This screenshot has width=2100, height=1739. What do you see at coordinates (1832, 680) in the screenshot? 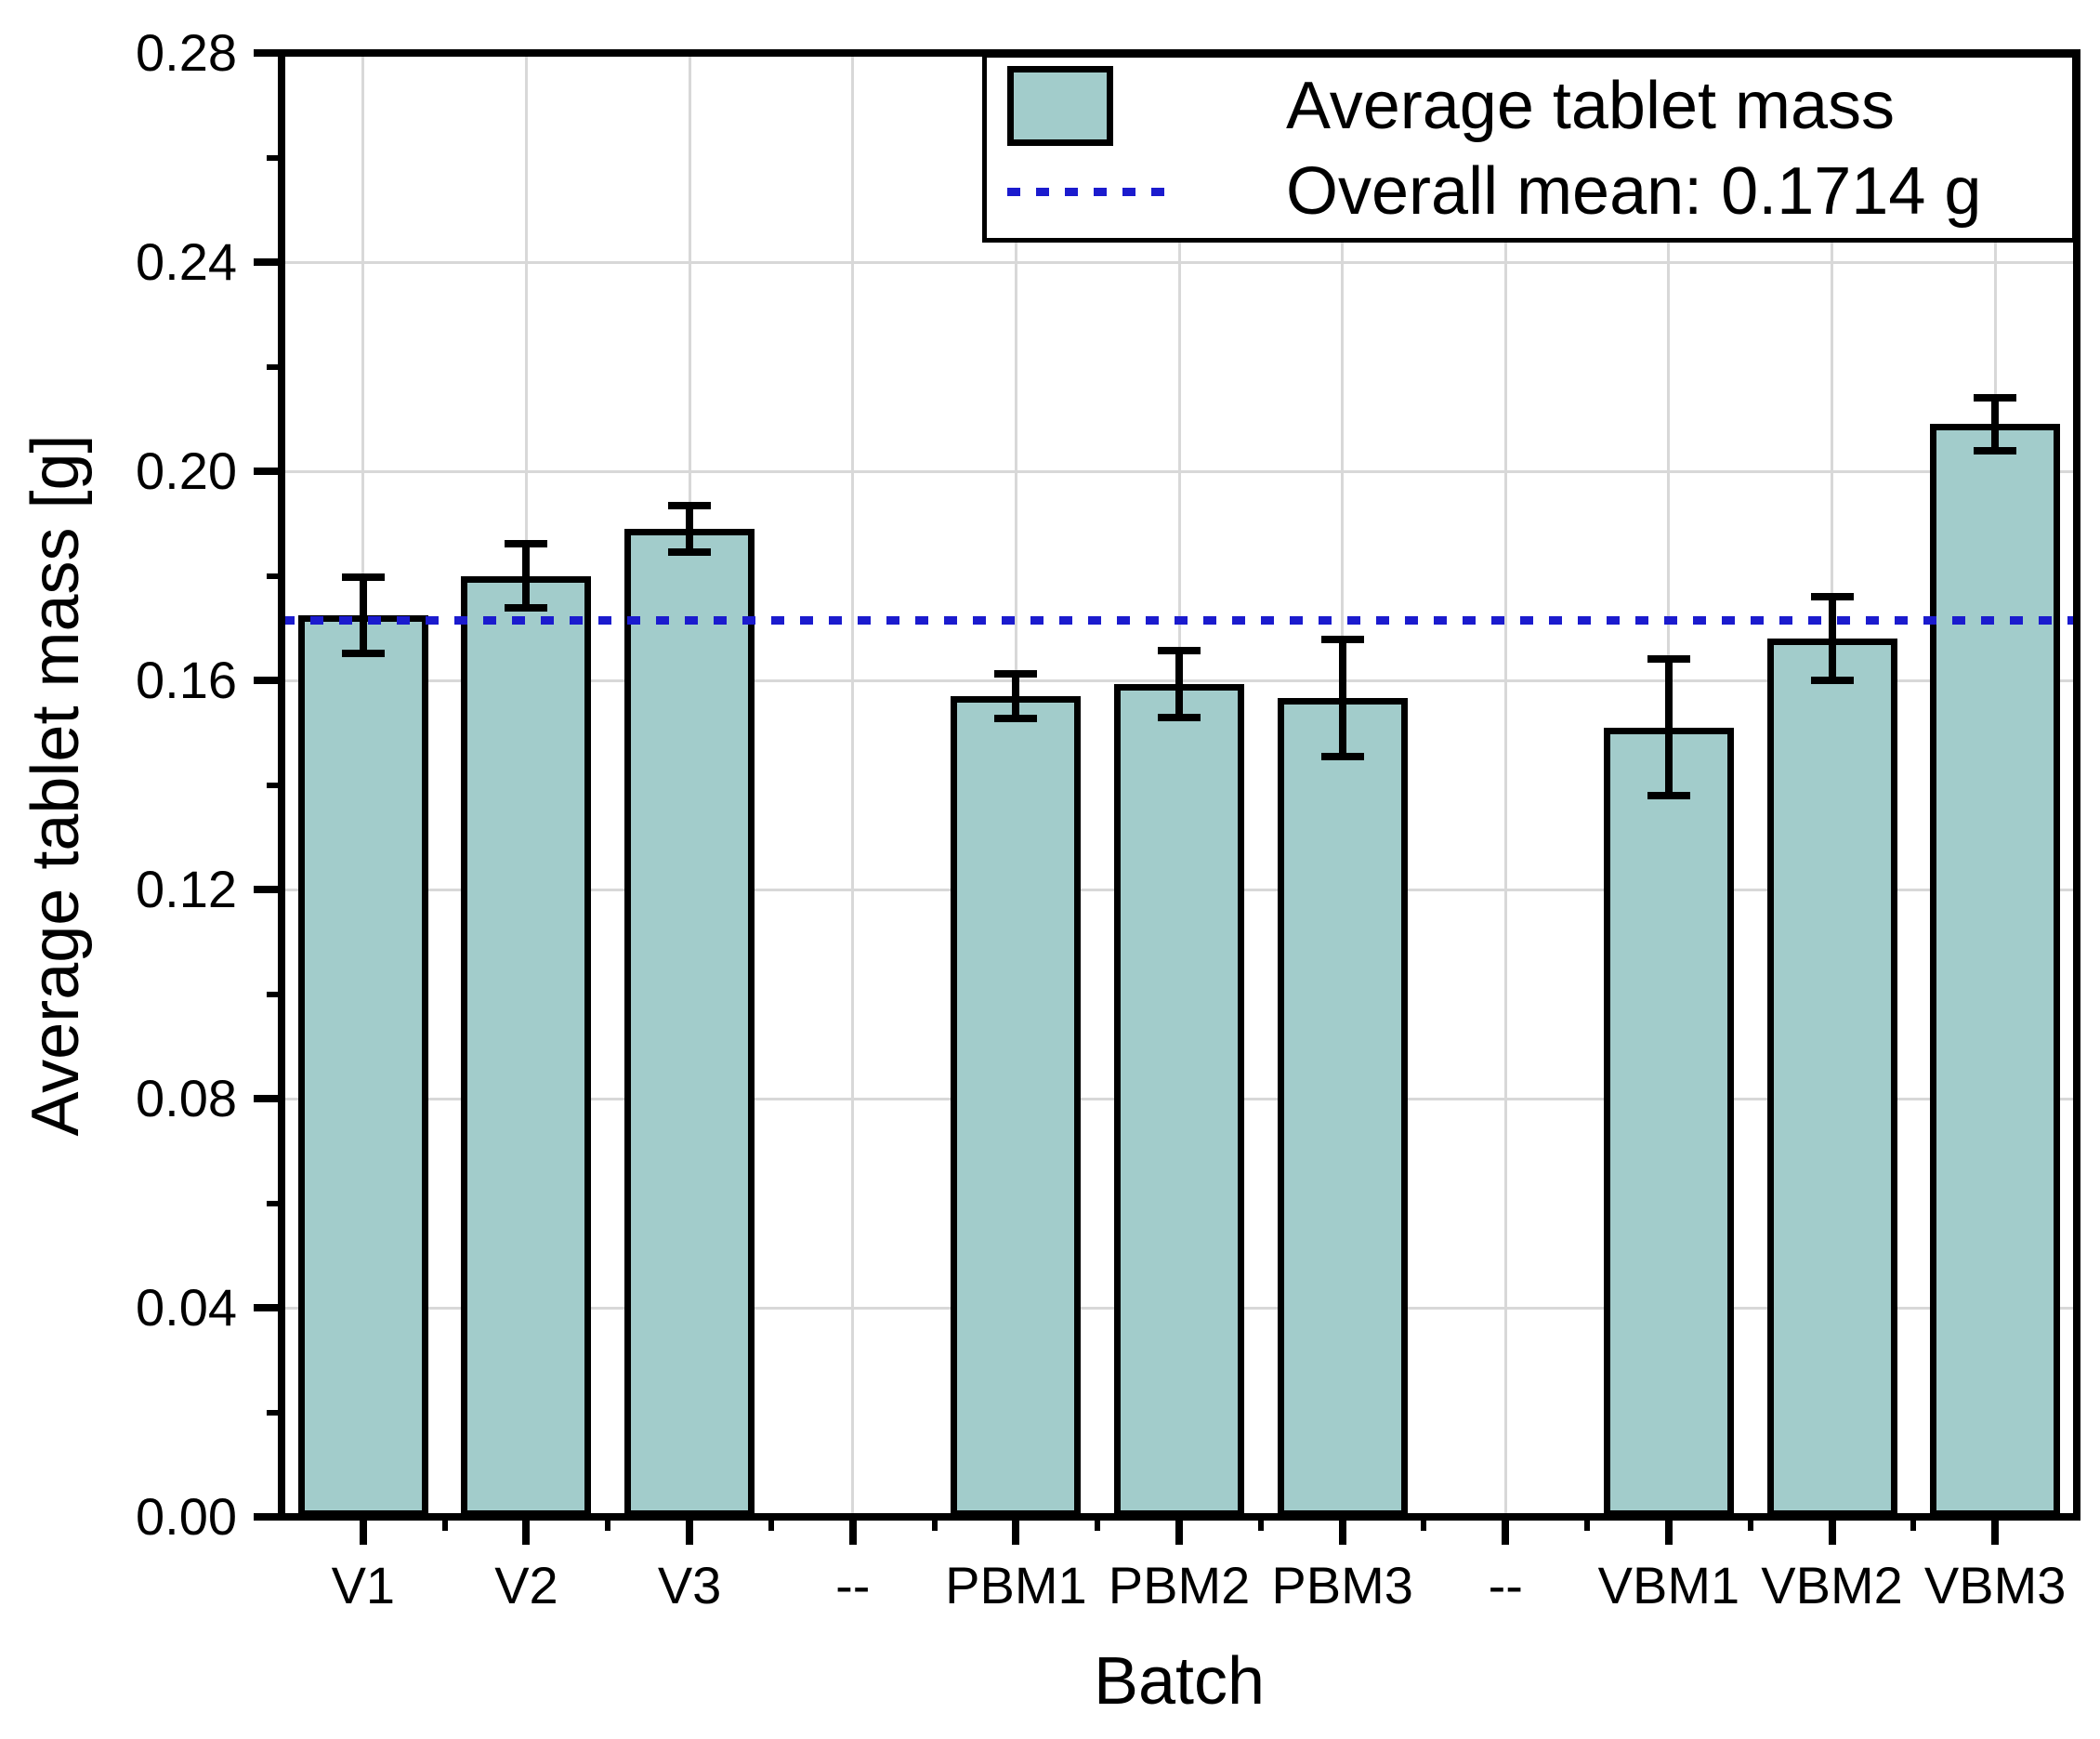
I see `error-cap-bottom-VBM2` at bounding box center [1832, 680].